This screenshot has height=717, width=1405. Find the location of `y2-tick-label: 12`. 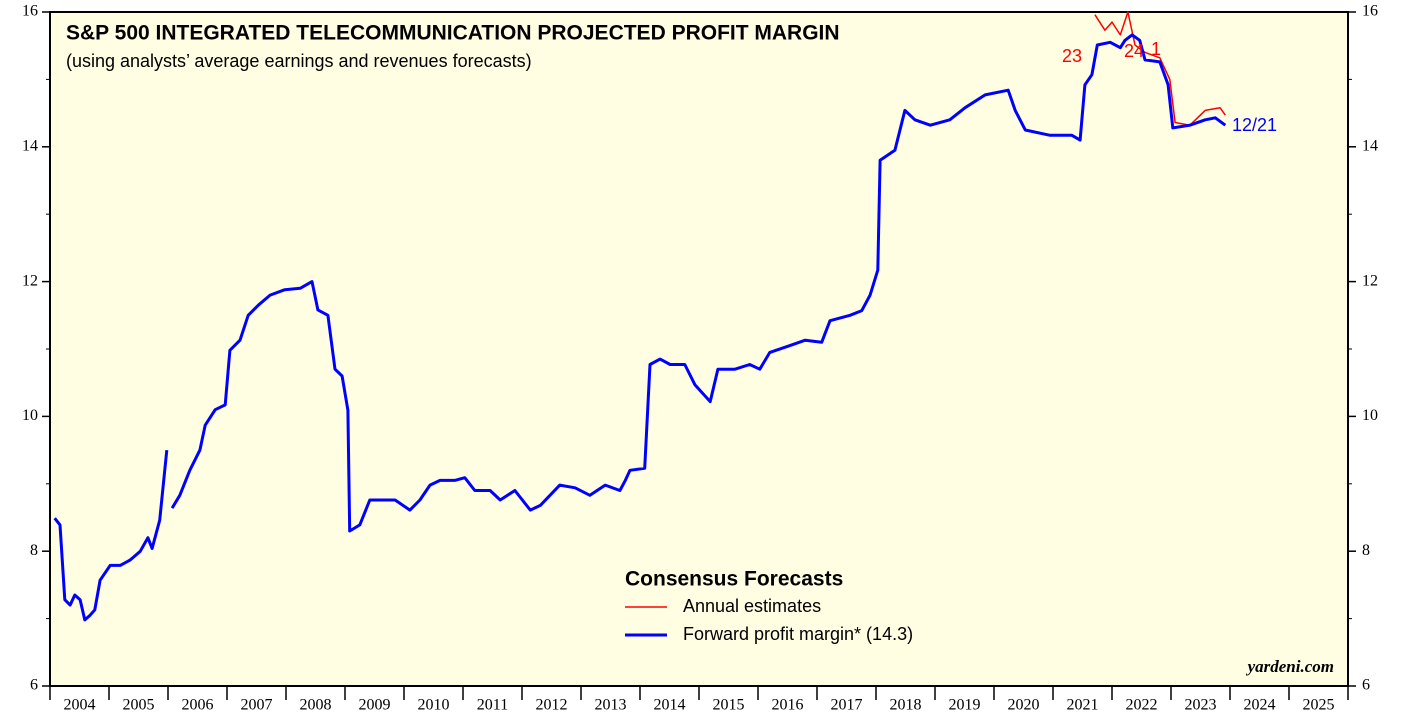

y2-tick-label: 12 is located at coordinates (1370, 280).